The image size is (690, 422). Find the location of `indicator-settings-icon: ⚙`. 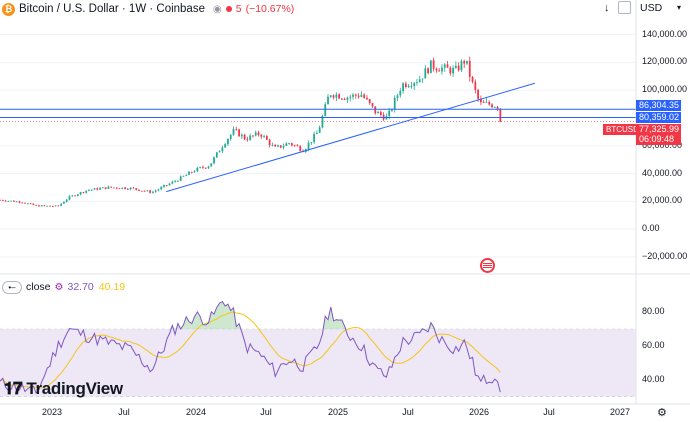

indicator-settings-icon: ⚙ is located at coordinates (59, 287).